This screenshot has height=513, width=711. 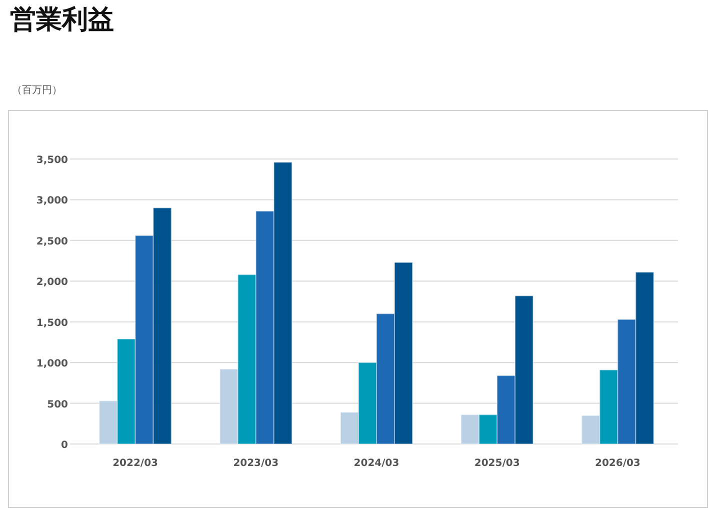 I want to click on x-tick-label: 2023/03, so click(x=256, y=463).